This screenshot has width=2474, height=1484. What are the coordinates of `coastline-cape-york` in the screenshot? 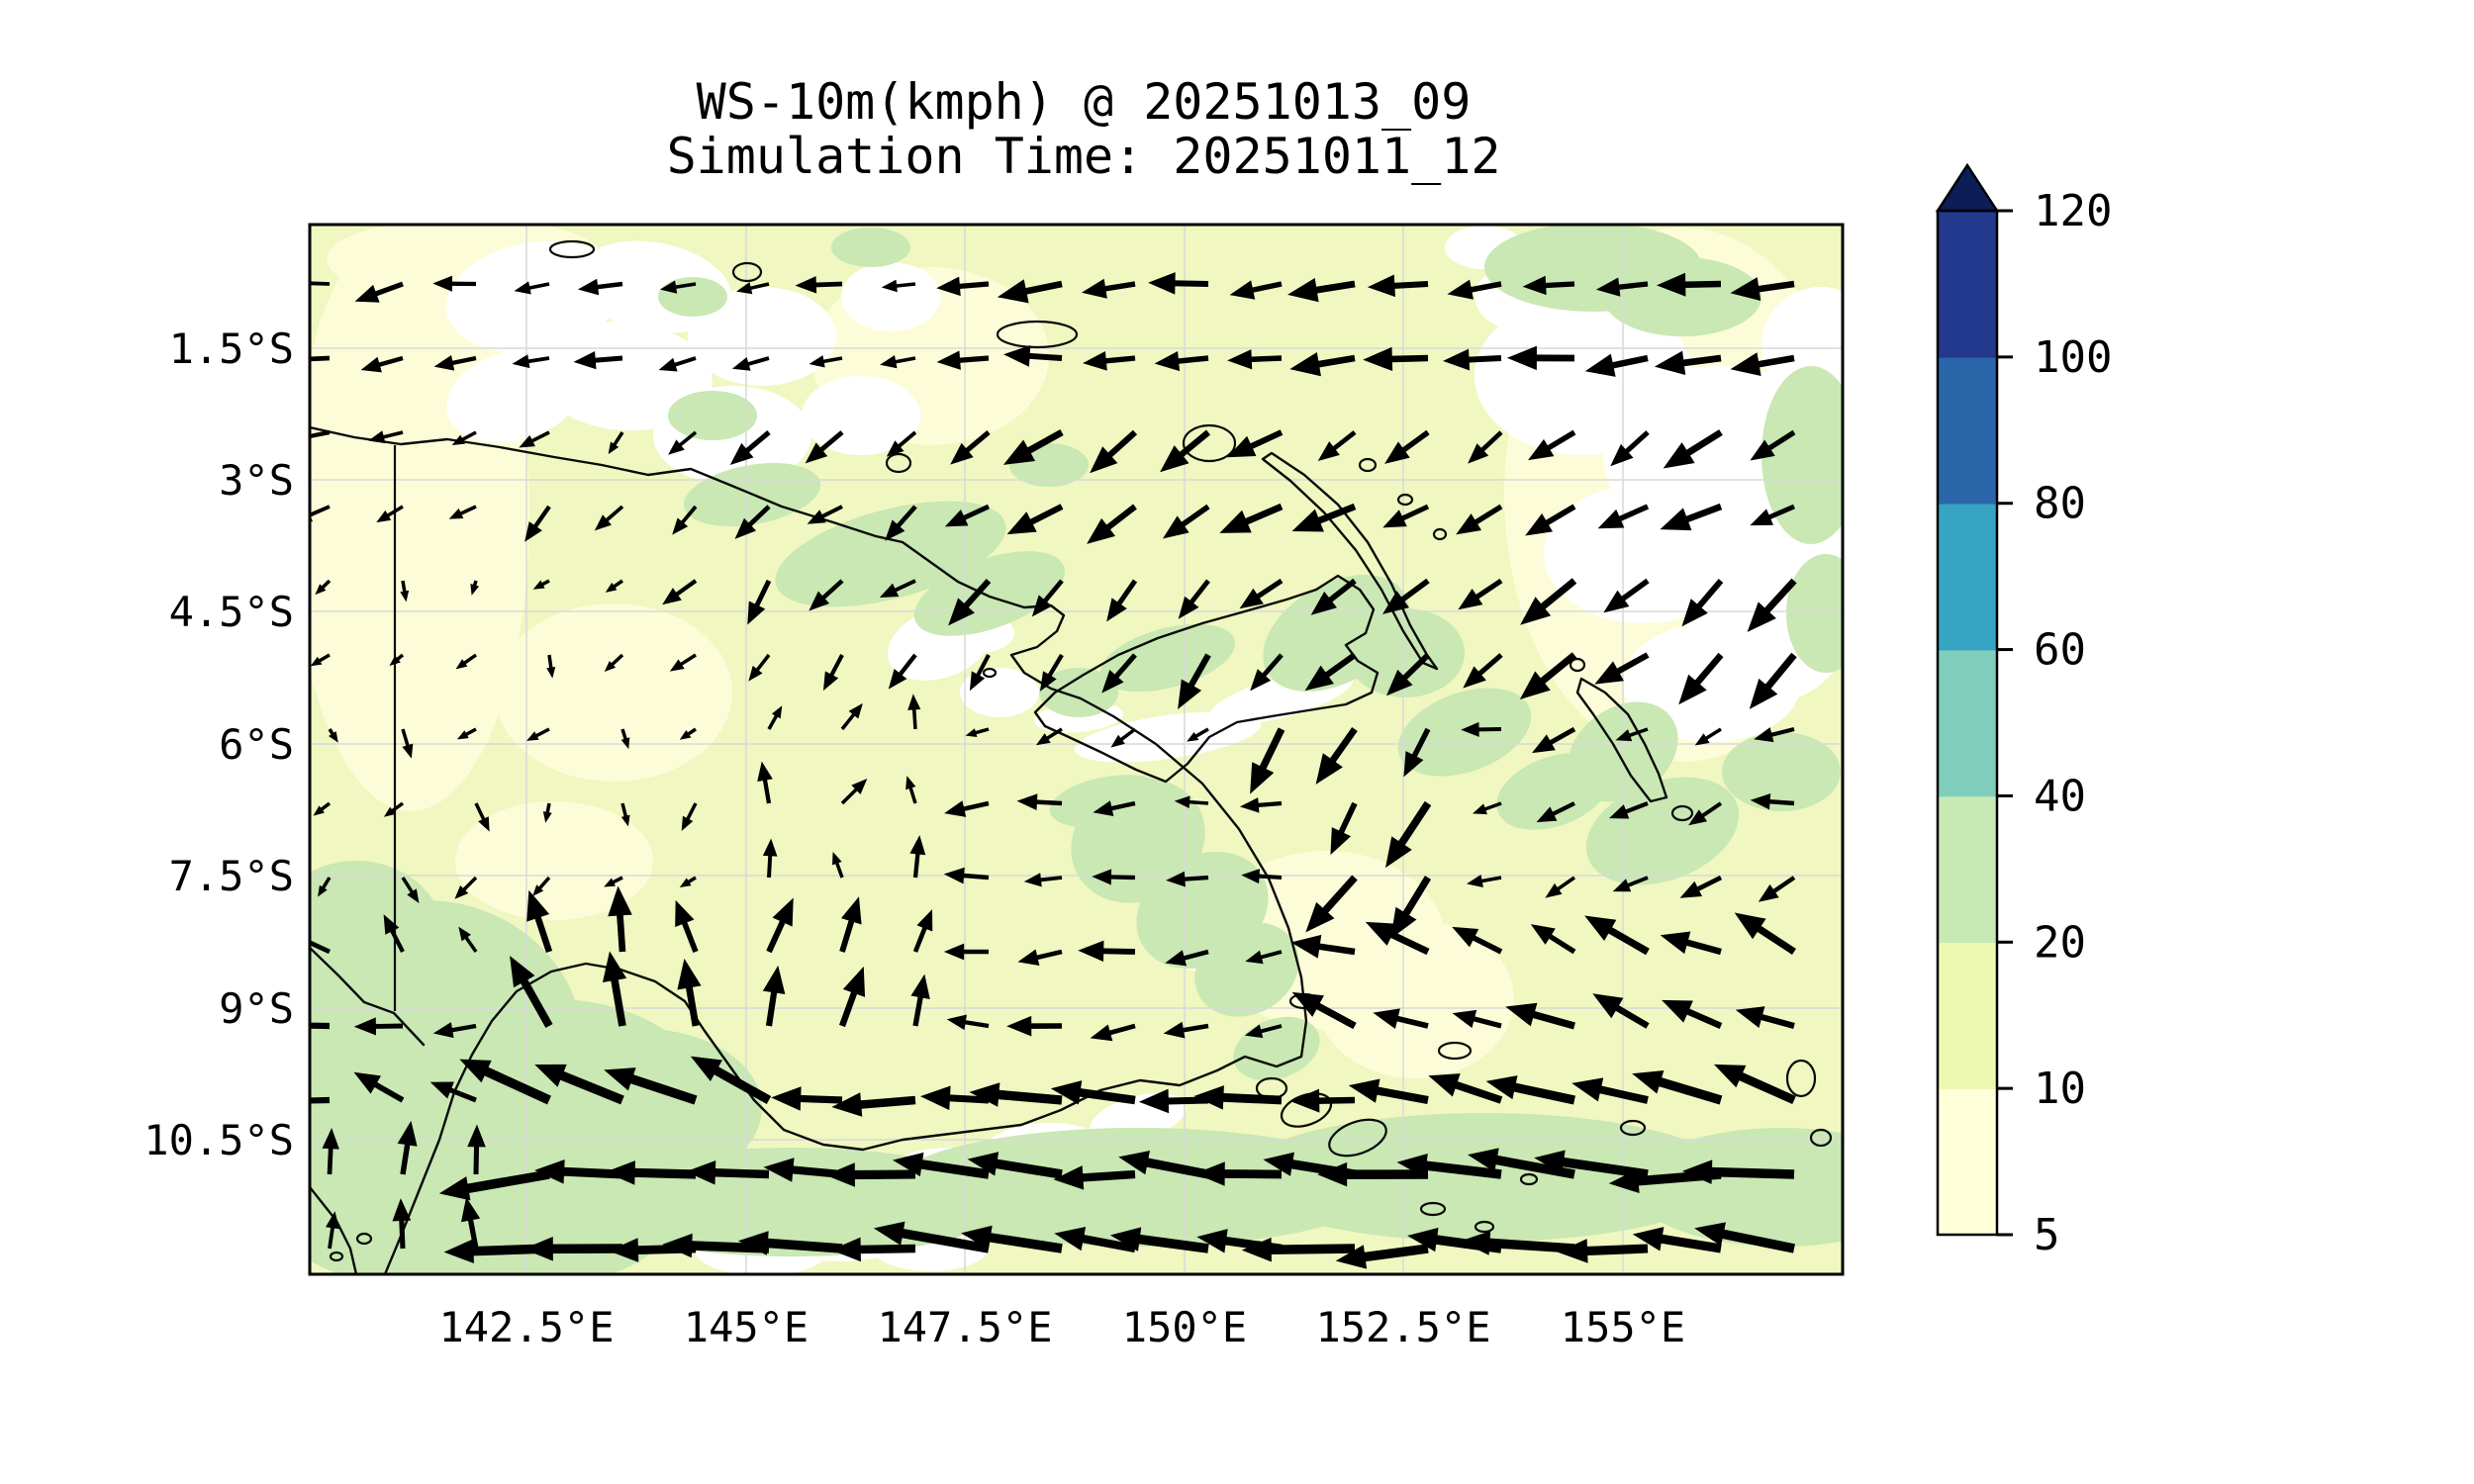 It's located at (334, 1229).